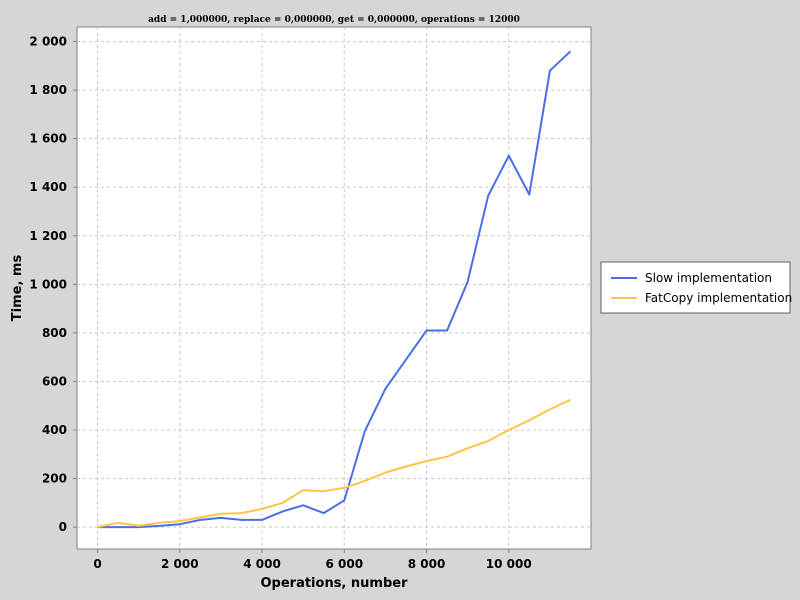 This screenshot has height=600, width=800. Describe the element at coordinates (334, 583) in the screenshot. I see `x-axis-label: Operations, number` at that location.